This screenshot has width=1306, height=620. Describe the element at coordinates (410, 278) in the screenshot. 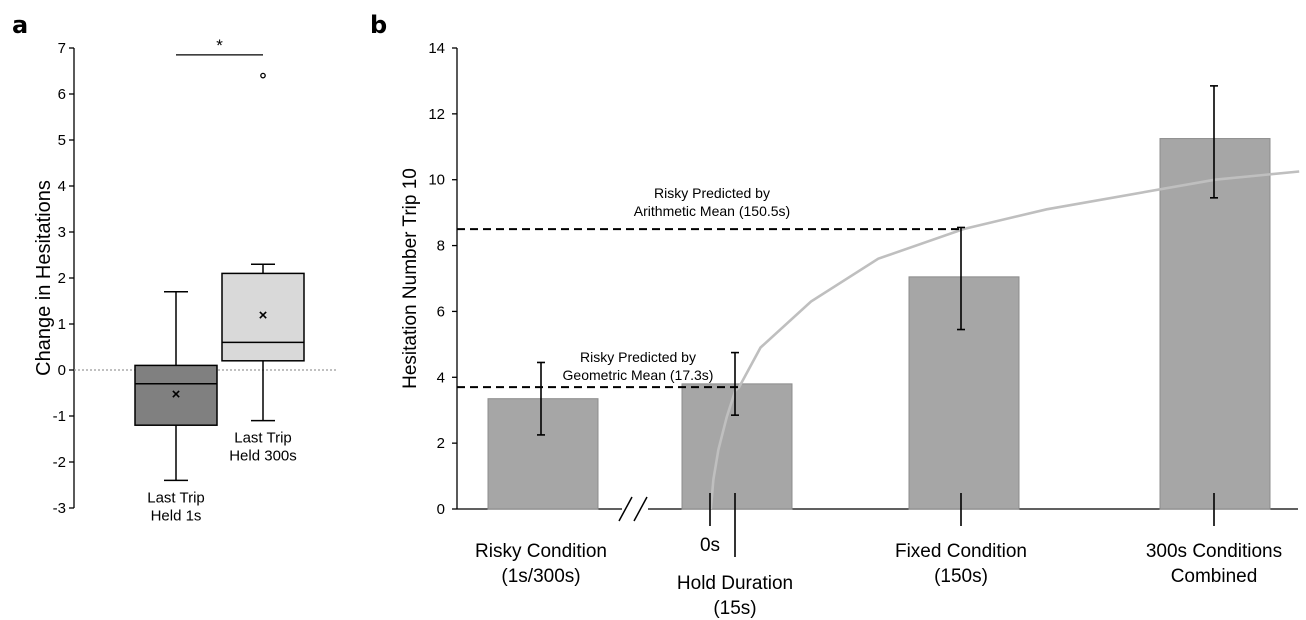

I see `y-axis-label: Hesitation Number Trip 10` at that location.